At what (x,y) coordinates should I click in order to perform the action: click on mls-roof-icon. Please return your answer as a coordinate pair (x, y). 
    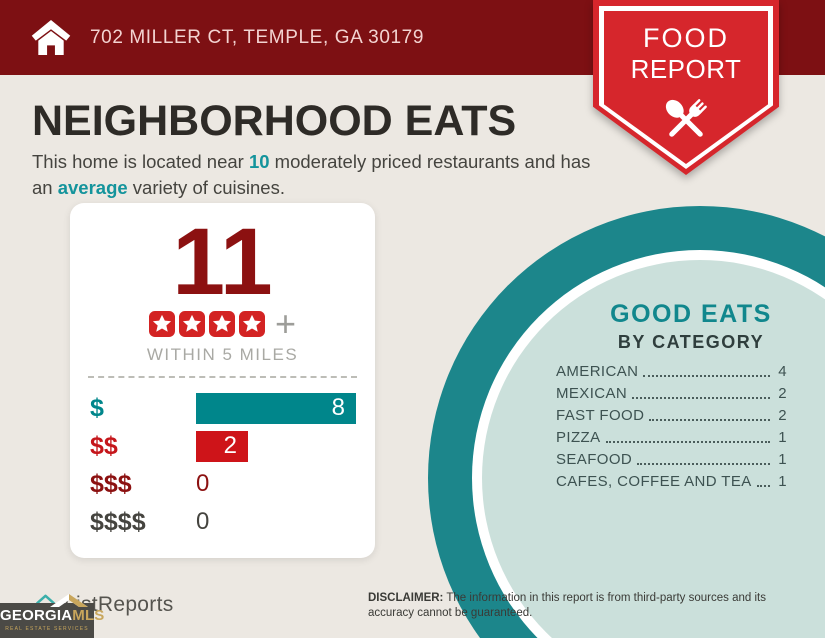
    Looking at the image, I should click on (69, 600).